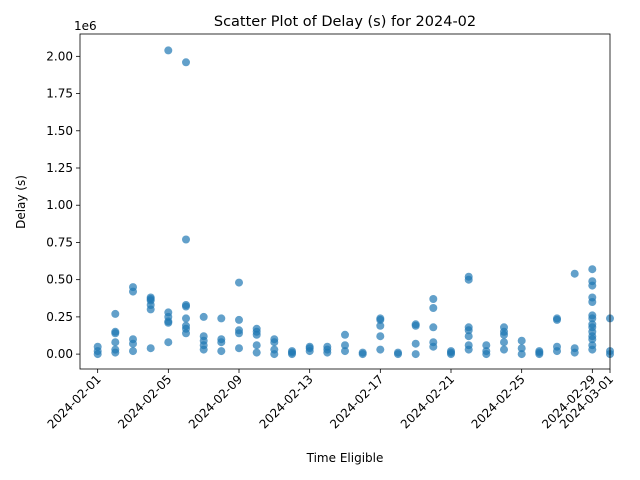  What do you see at coordinates (59, 242) in the screenshot?
I see `y-tick-label-3: 0.75` at bounding box center [59, 242].